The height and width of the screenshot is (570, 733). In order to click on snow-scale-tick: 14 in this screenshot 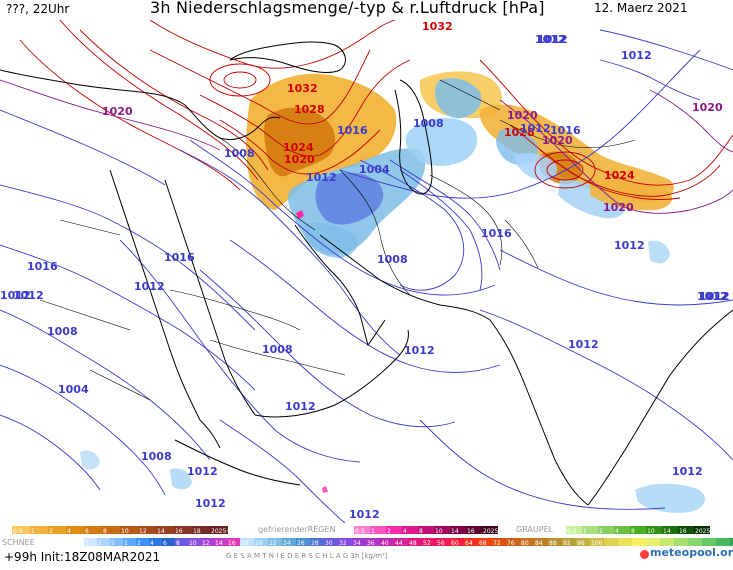, I will do `click(219, 543)`.